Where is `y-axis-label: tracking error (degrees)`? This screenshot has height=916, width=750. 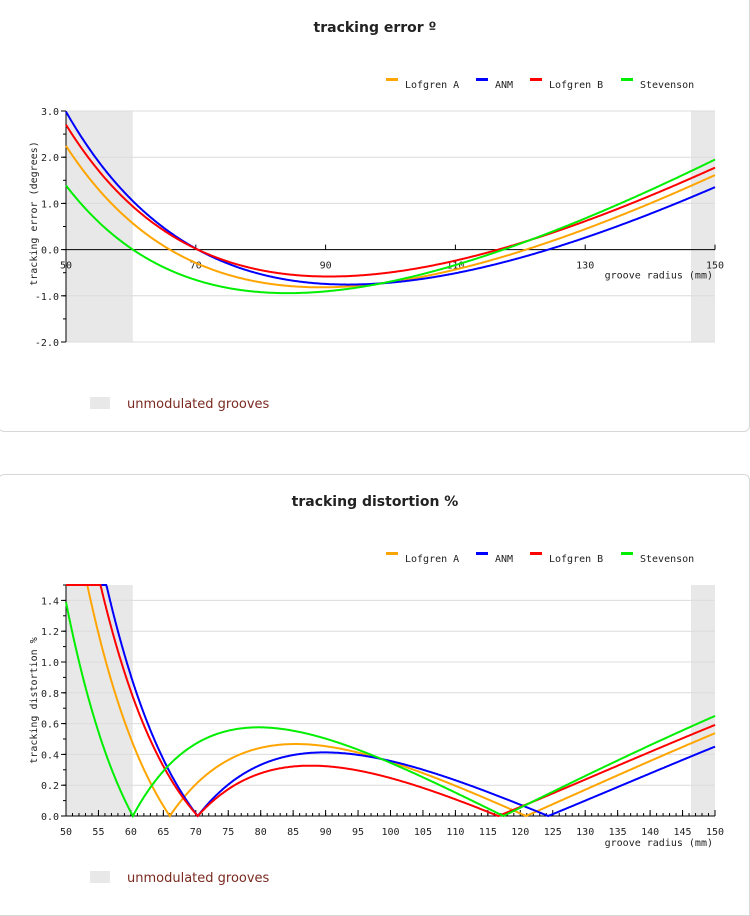 y-axis-label: tracking error (degrees) is located at coordinates (34, 213).